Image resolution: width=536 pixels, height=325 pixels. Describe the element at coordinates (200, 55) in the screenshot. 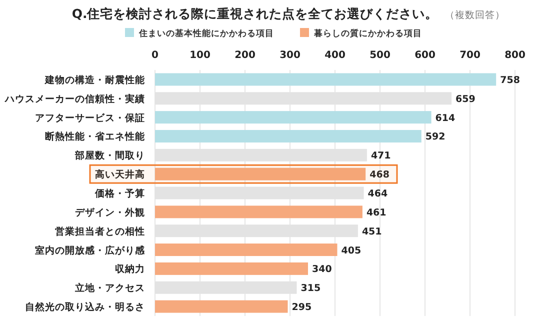

I see `x-tick-label: 100` at that location.